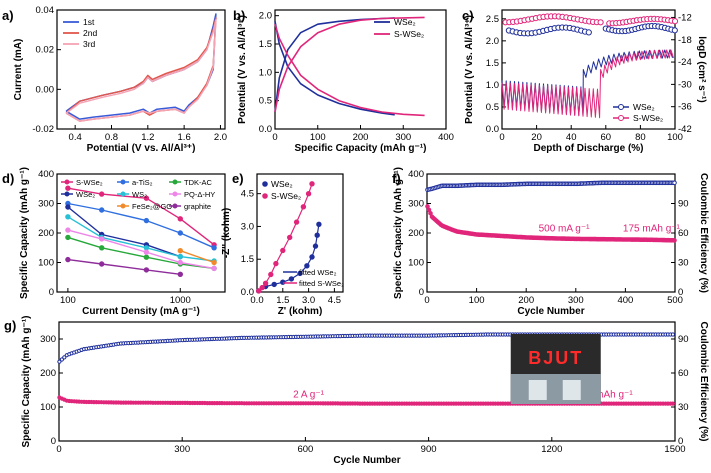  I want to click on legend-label-fitted WSe₂: fitted WSe₂, so click(318, 272).